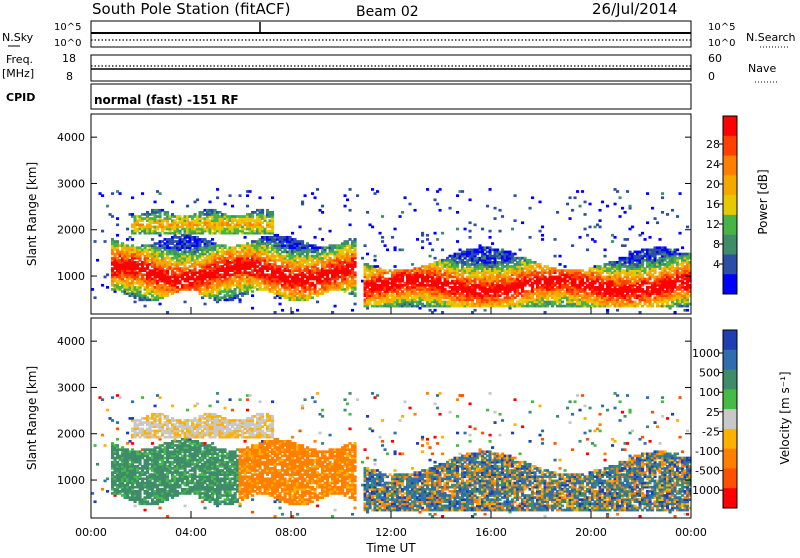 This screenshot has width=800, height=558. Describe the element at coordinates (69, 58) in the screenshot. I see `freq-tick-top: 18` at that location.